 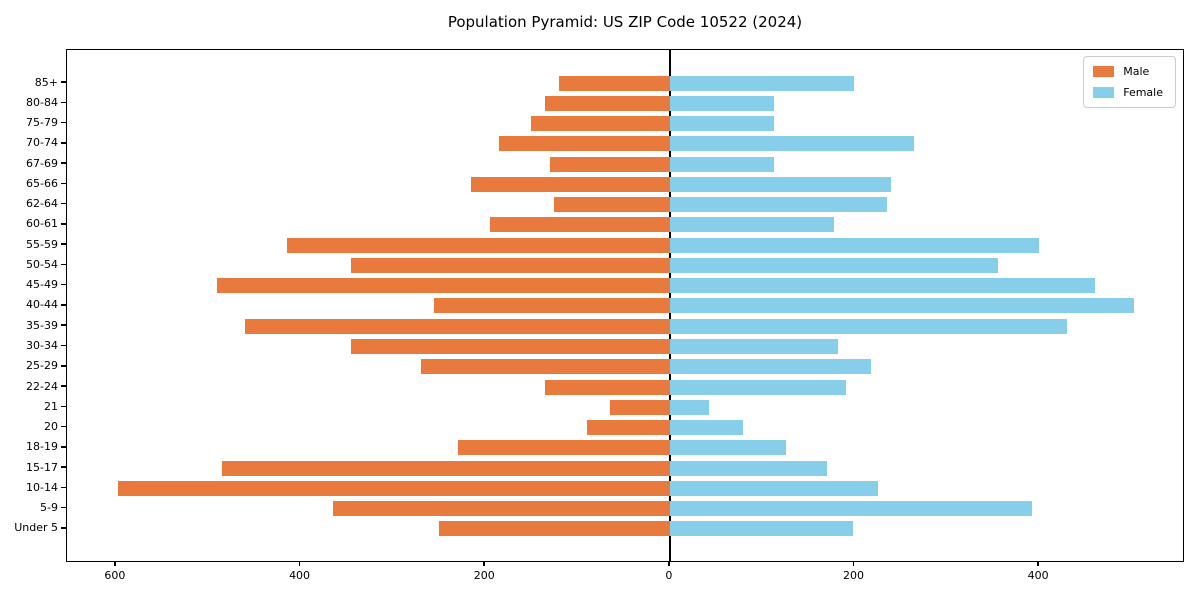 What do you see at coordinates (42, 366) in the screenshot?
I see `ytick-label-25-29: 25-29` at bounding box center [42, 366].